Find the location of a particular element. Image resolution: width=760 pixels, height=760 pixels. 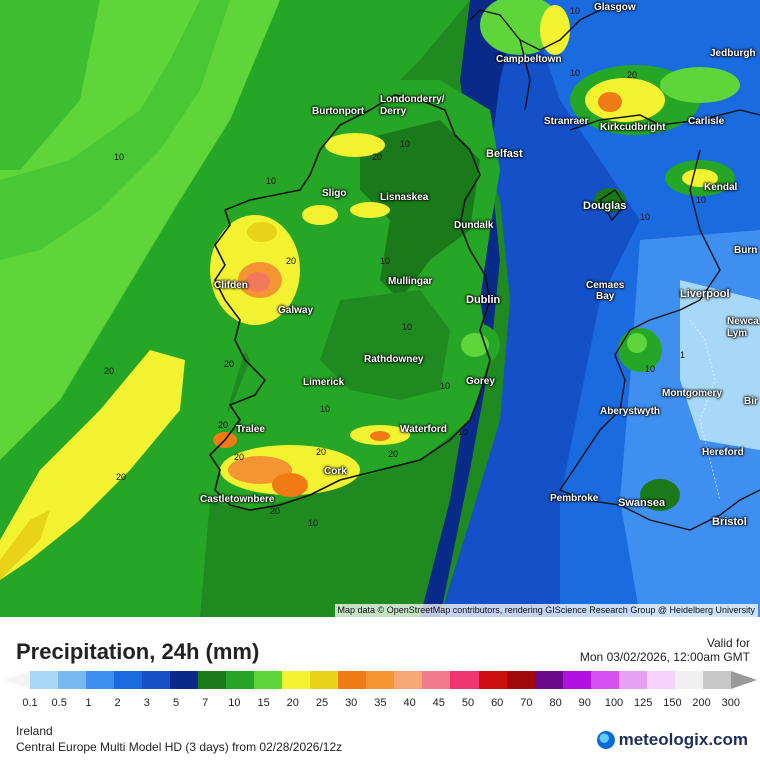

city-carlisle: Carlisle is located at coordinates (706, 121).